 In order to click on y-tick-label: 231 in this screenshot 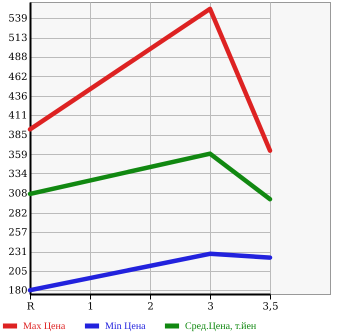, I will do `click(18, 252)`.